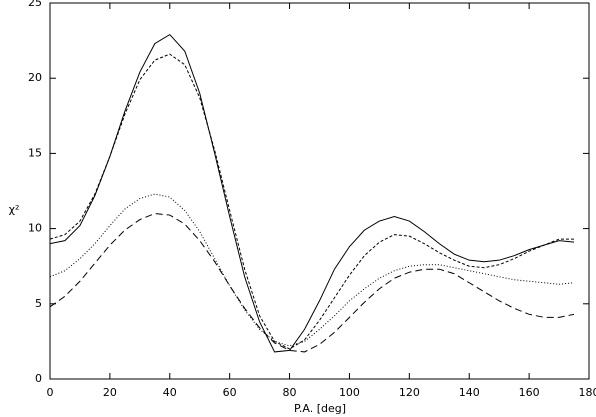  What do you see at coordinates (469, 392) in the screenshot?
I see `x-tick-label: 140` at bounding box center [469, 392].